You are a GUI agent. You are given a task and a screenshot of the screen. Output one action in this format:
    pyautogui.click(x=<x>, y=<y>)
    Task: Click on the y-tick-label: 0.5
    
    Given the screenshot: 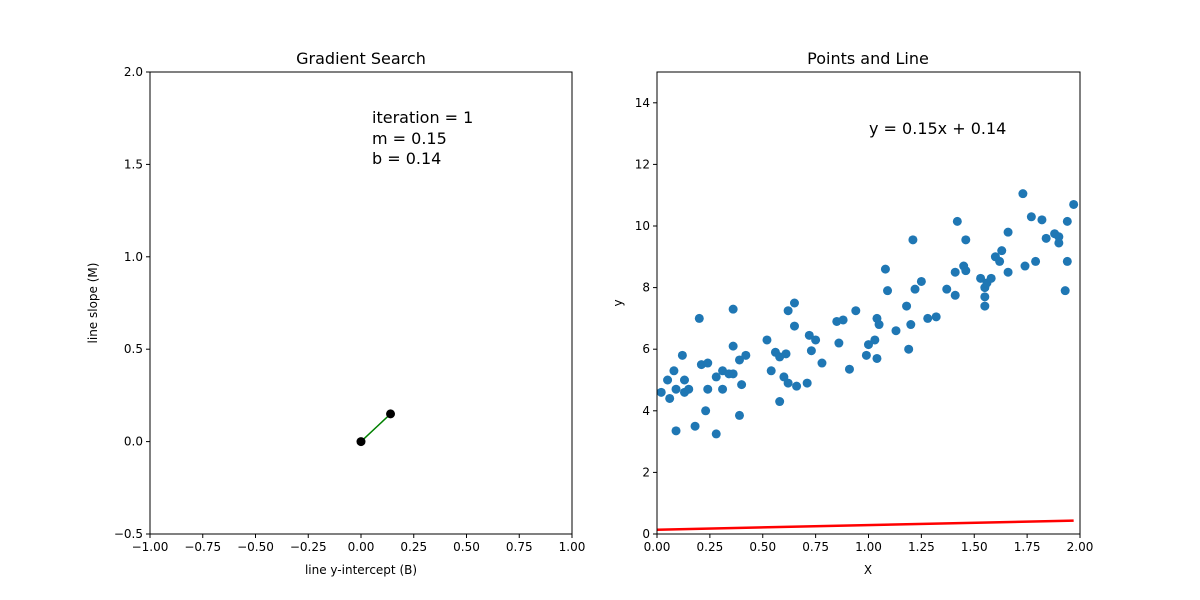 What is the action you would take?
    pyautogui.click(x=133, y=349)
    